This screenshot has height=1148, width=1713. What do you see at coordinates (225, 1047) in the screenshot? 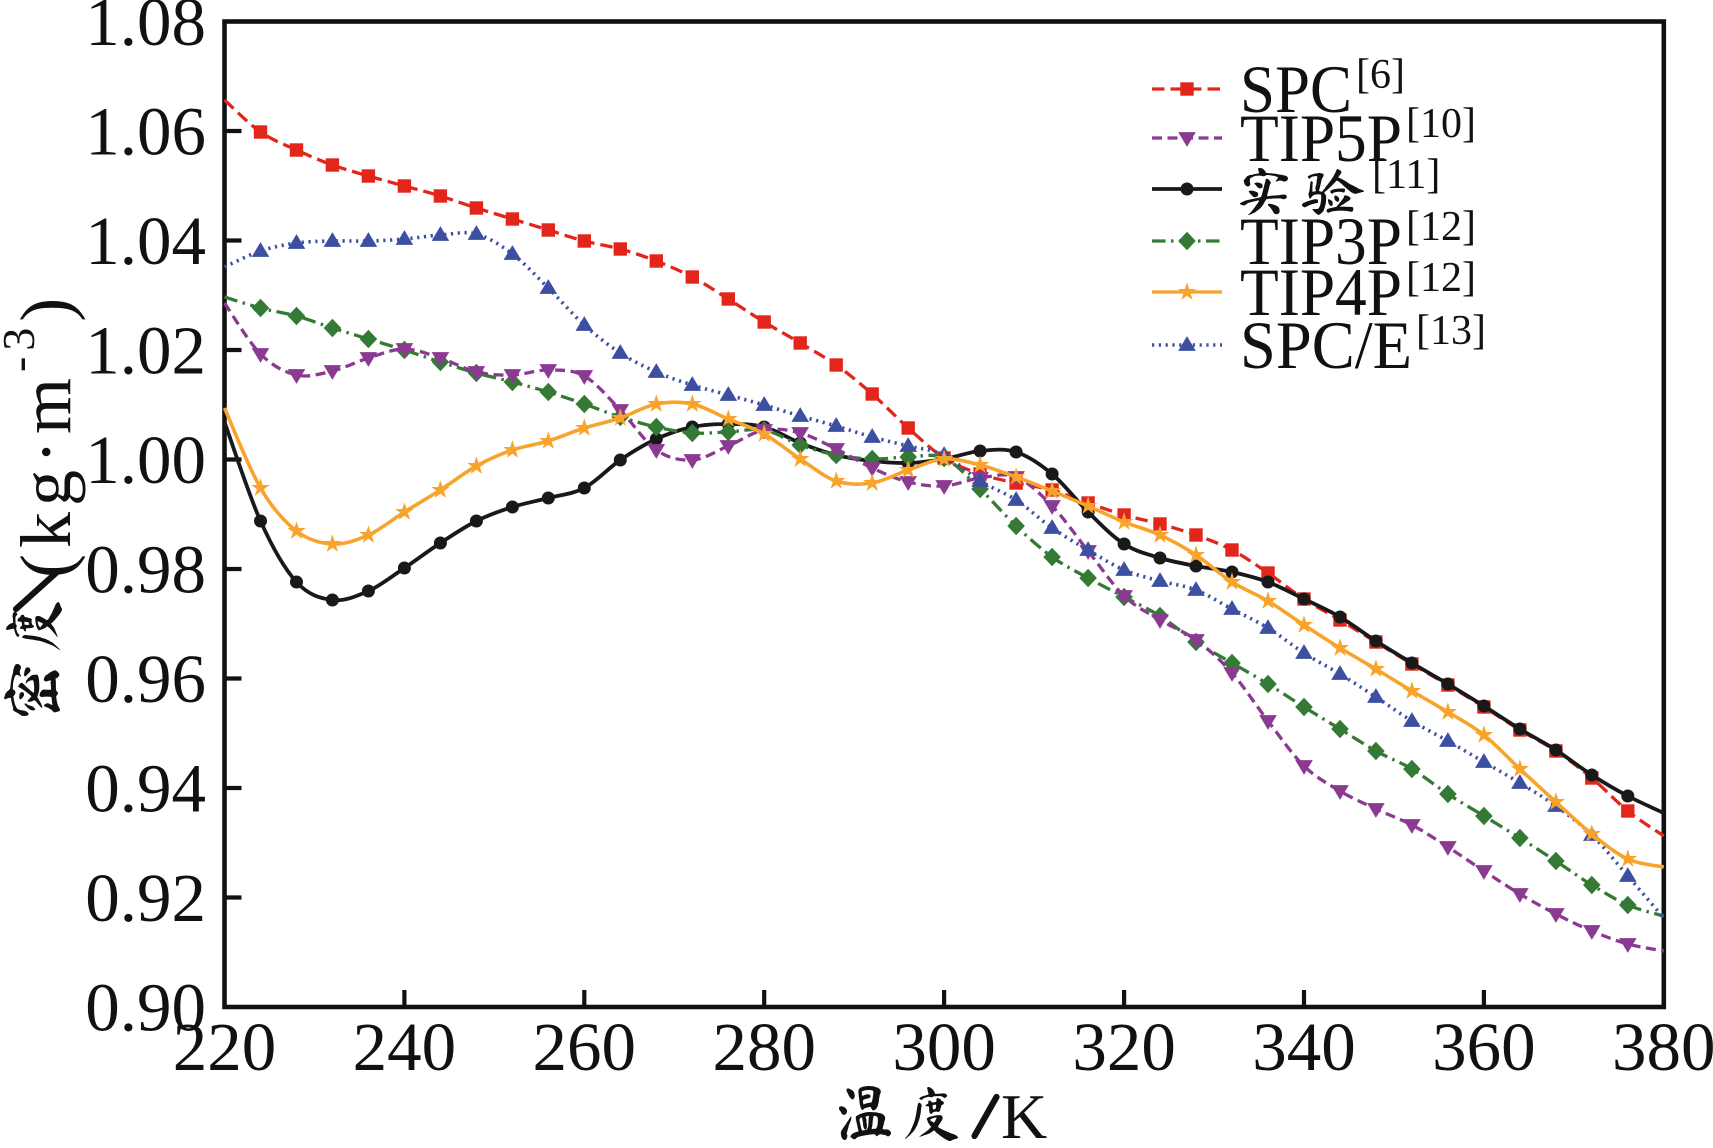
I see `svg-text: 220` at bounding box center [225, 1047].